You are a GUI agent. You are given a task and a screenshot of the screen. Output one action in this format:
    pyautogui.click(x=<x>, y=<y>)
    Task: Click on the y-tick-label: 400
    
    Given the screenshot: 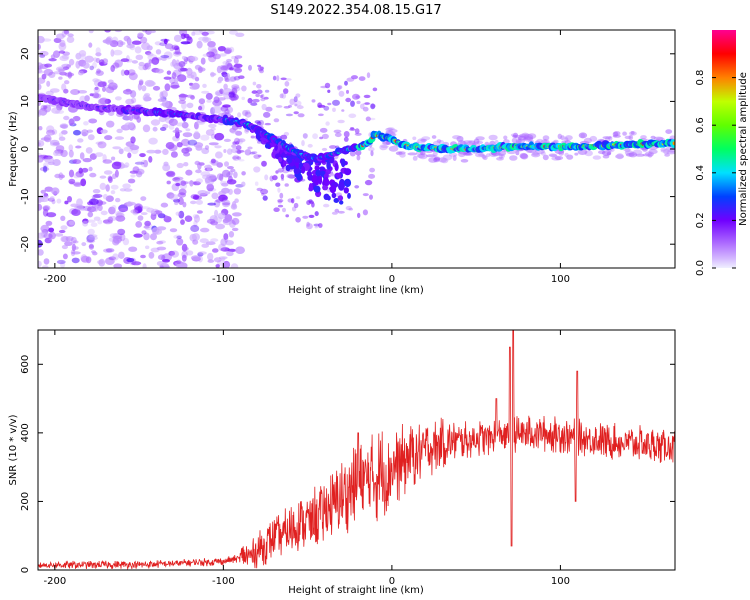 What is the action you would take?
    pyautogui.click(x=25, y=432)
    